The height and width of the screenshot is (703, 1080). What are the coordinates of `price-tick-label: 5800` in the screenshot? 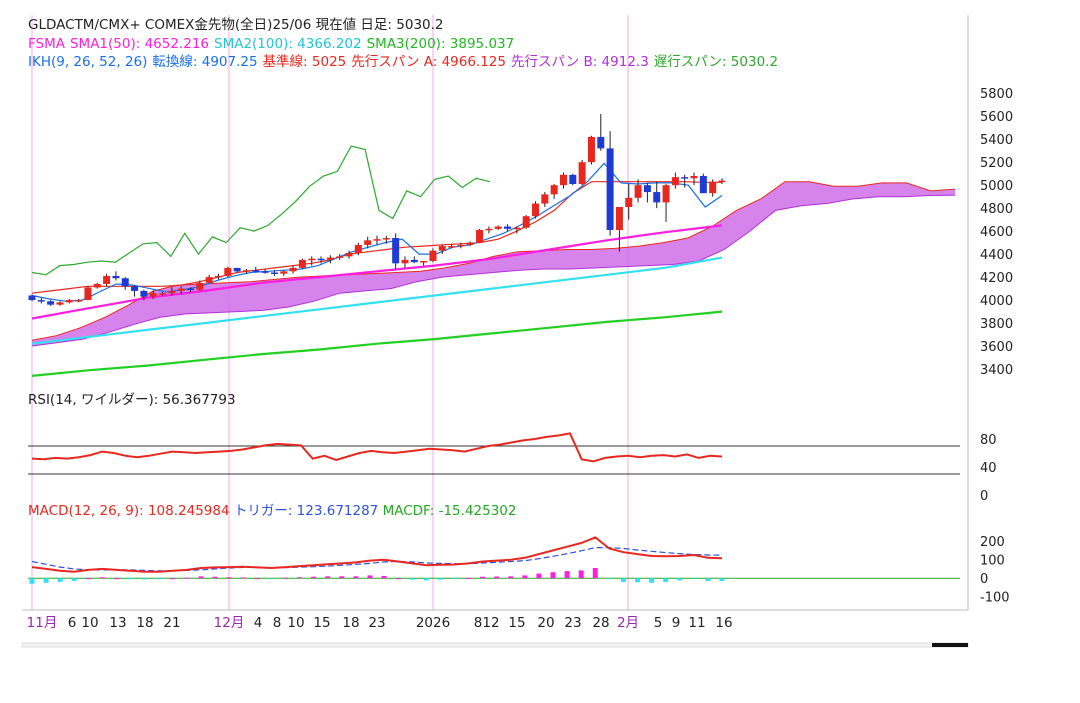 It's located at (996, 94).